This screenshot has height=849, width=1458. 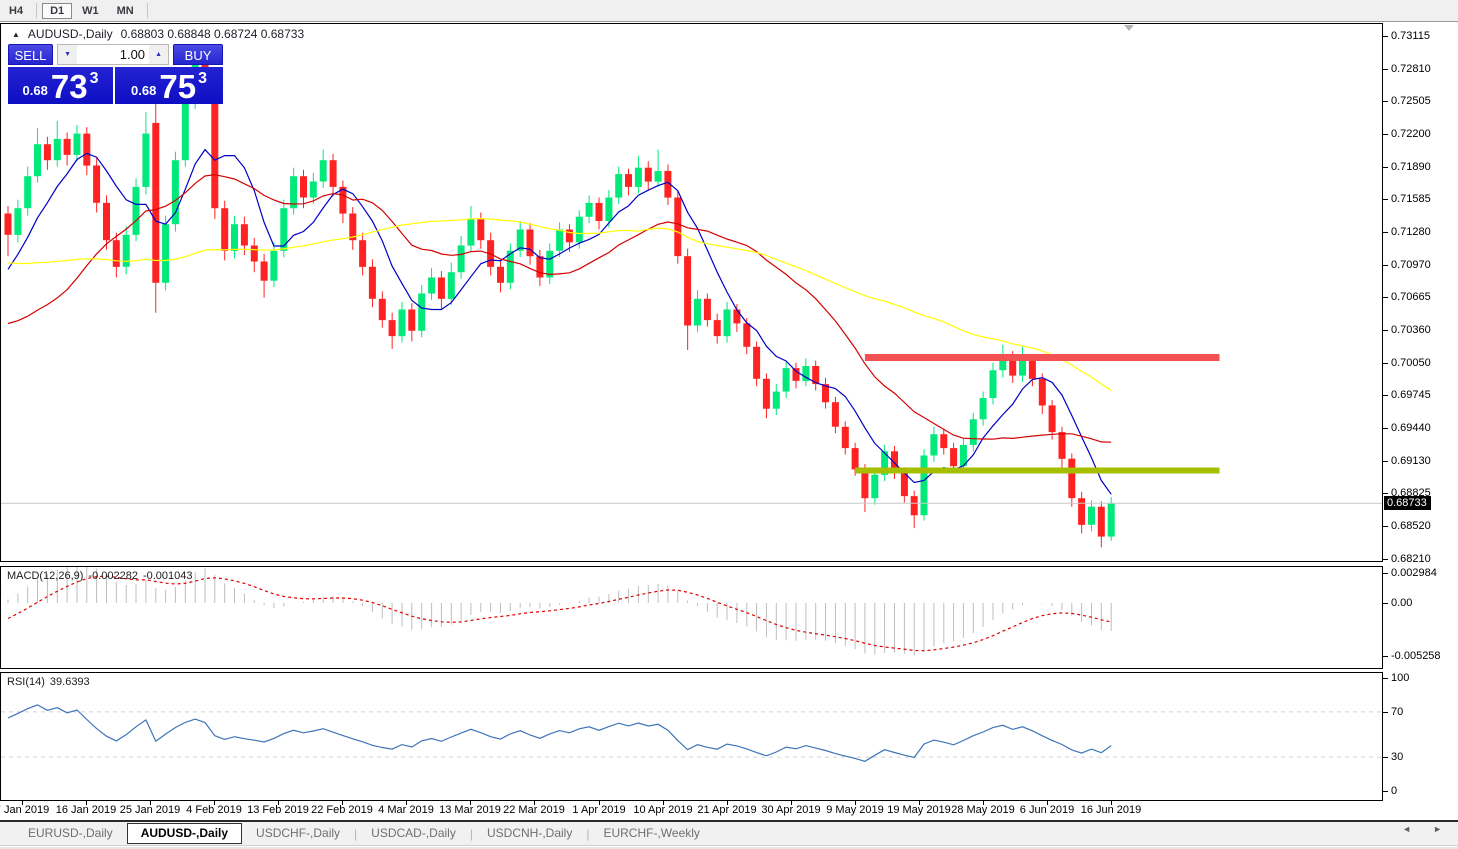 I want to click on date-axis-label: 22 Feb 2019, so click(x=342, y=810).